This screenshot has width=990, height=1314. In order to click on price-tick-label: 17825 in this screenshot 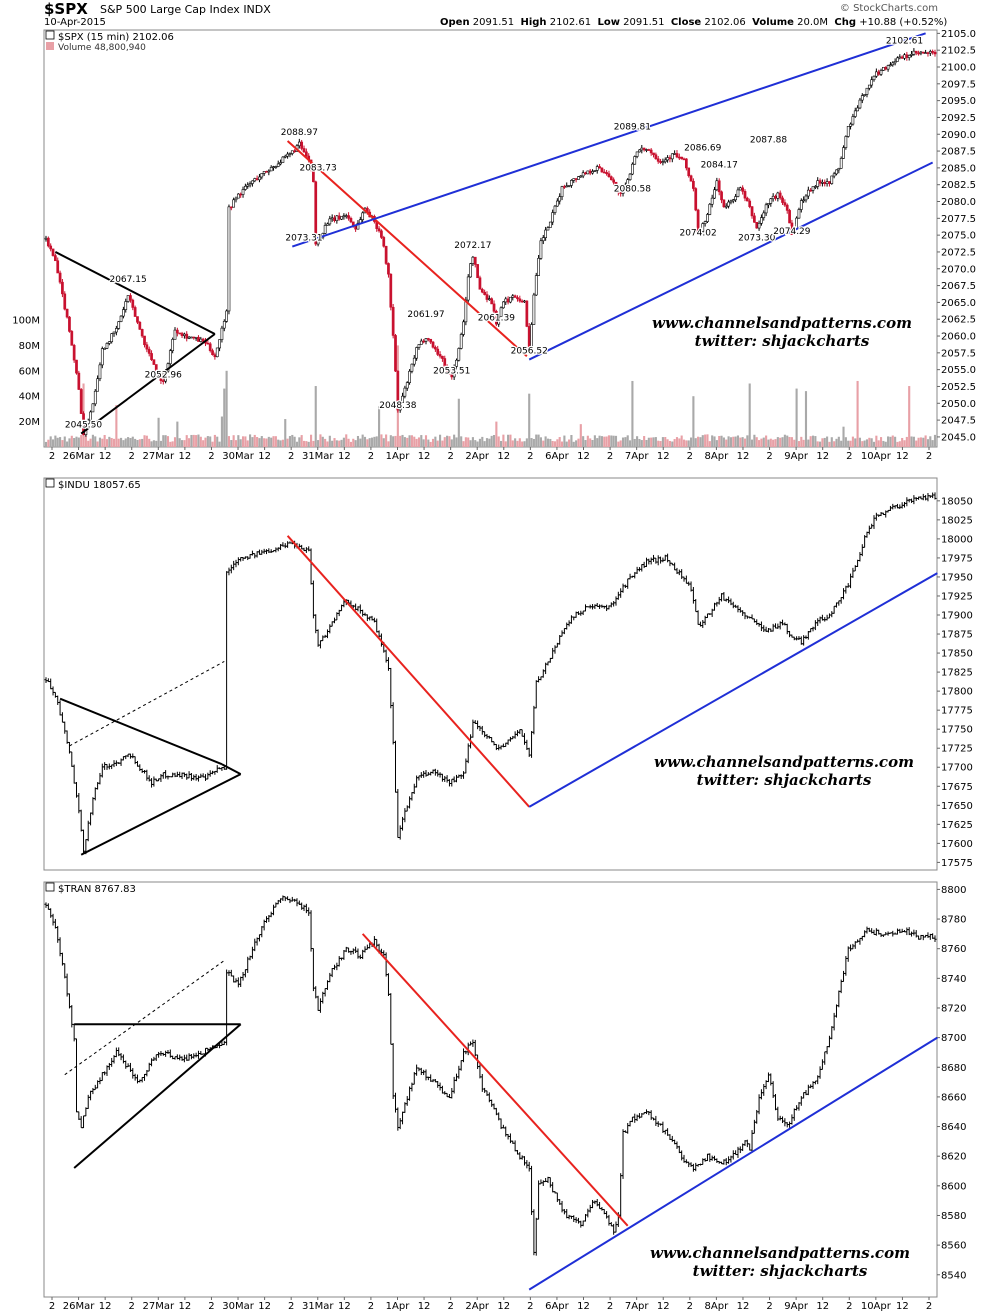, I will do `click(957, 673)`.